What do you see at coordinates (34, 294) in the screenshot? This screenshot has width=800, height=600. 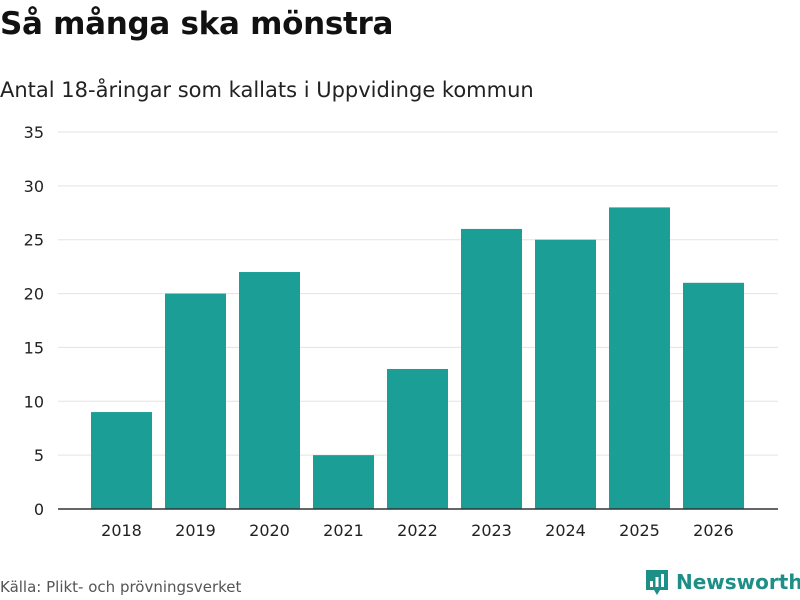 I see `y-tick-label: 20` at bounding box center [34, 294].